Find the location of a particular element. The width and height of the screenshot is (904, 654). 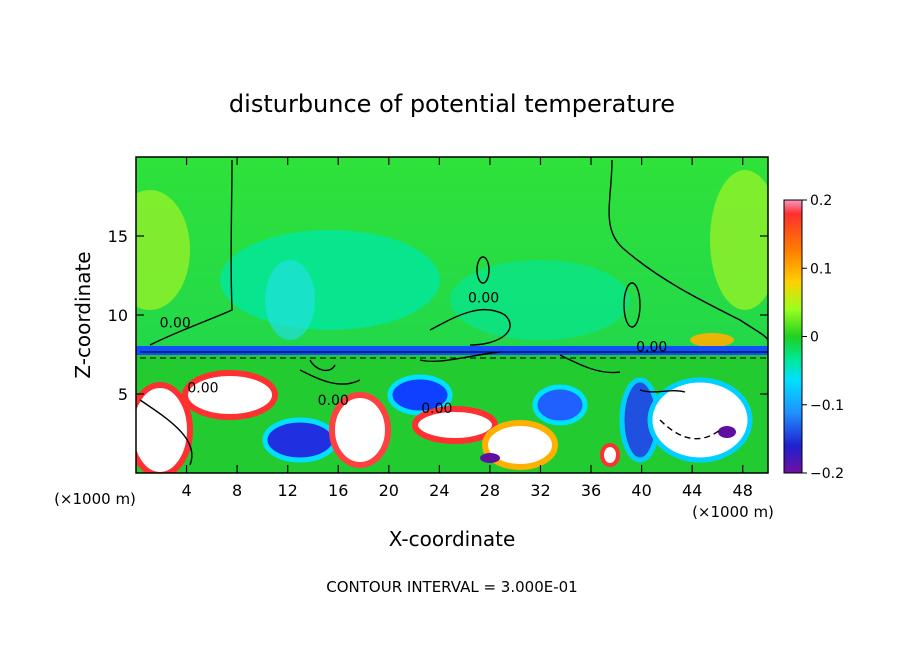

colorbar-tick-label: 0 is located at coordinates (814, 338).